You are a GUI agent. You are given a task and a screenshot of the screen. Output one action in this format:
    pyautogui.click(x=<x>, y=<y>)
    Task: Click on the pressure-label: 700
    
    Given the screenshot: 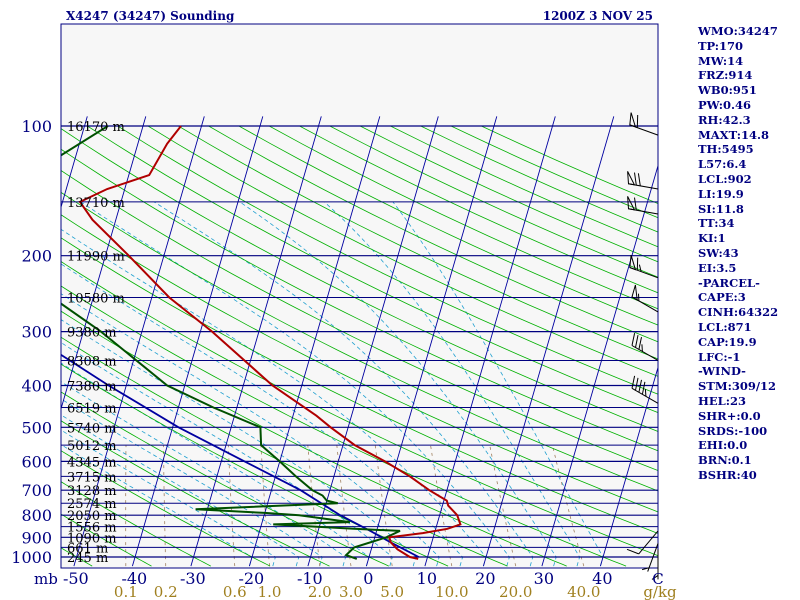 What is the action you would take?
    pyautogui.click(x=36, y=490)
    